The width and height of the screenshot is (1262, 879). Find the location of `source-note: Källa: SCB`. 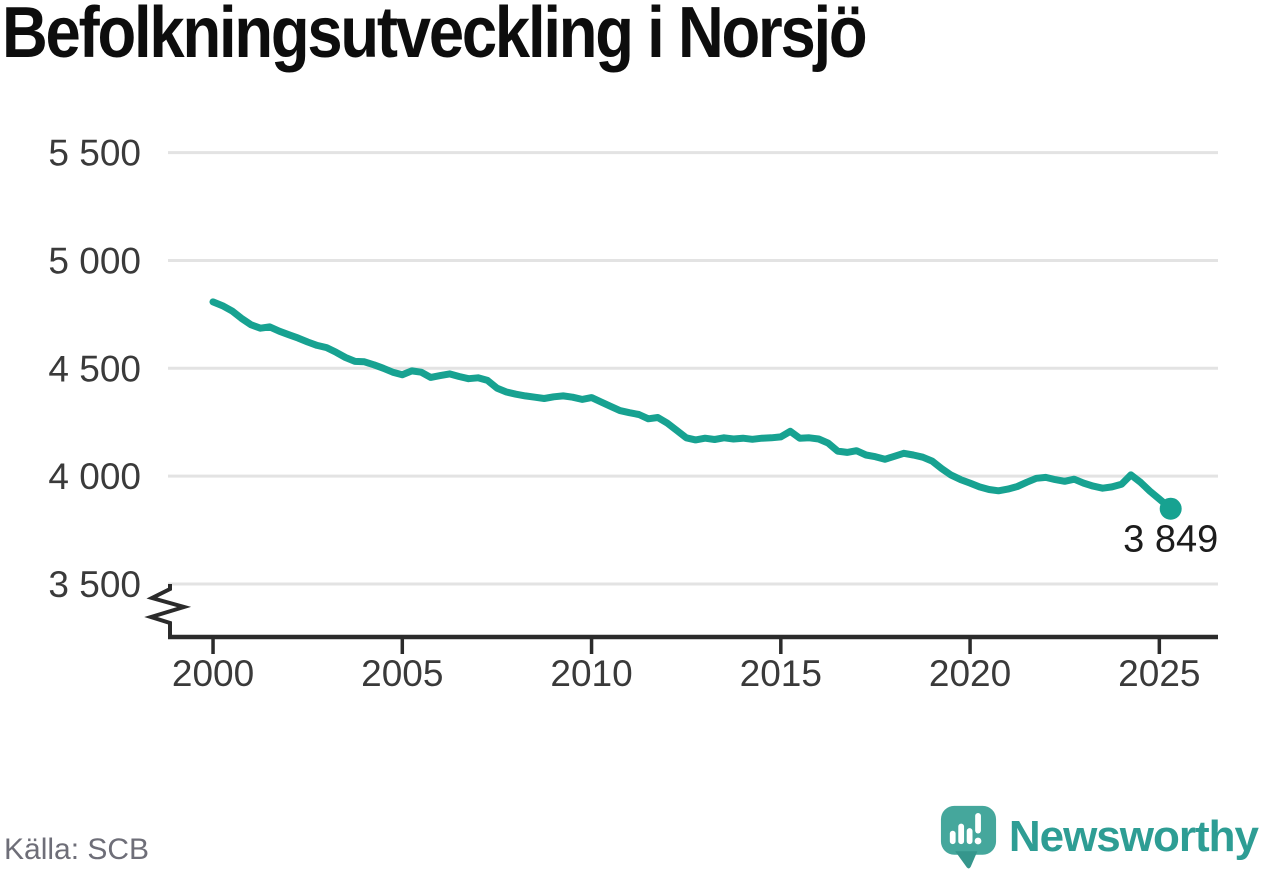

source-note: Källa: SCB is located at coordinates (77, 849).